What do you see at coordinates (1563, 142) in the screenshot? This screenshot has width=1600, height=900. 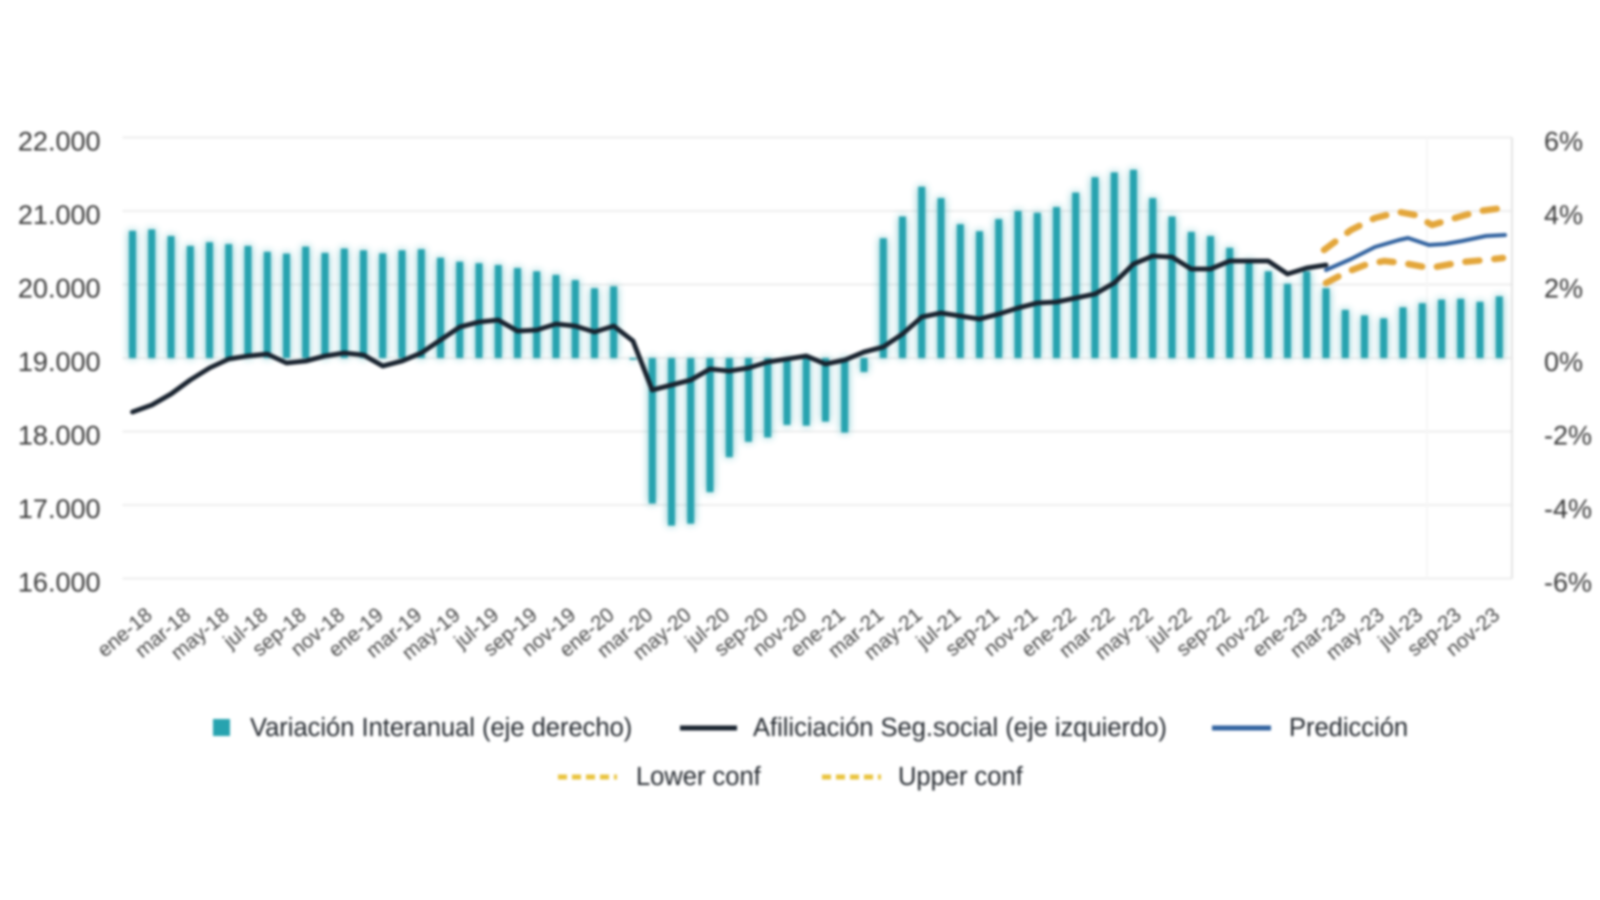 I see `svg-text: 6%` at bounding box center [1563, 142].